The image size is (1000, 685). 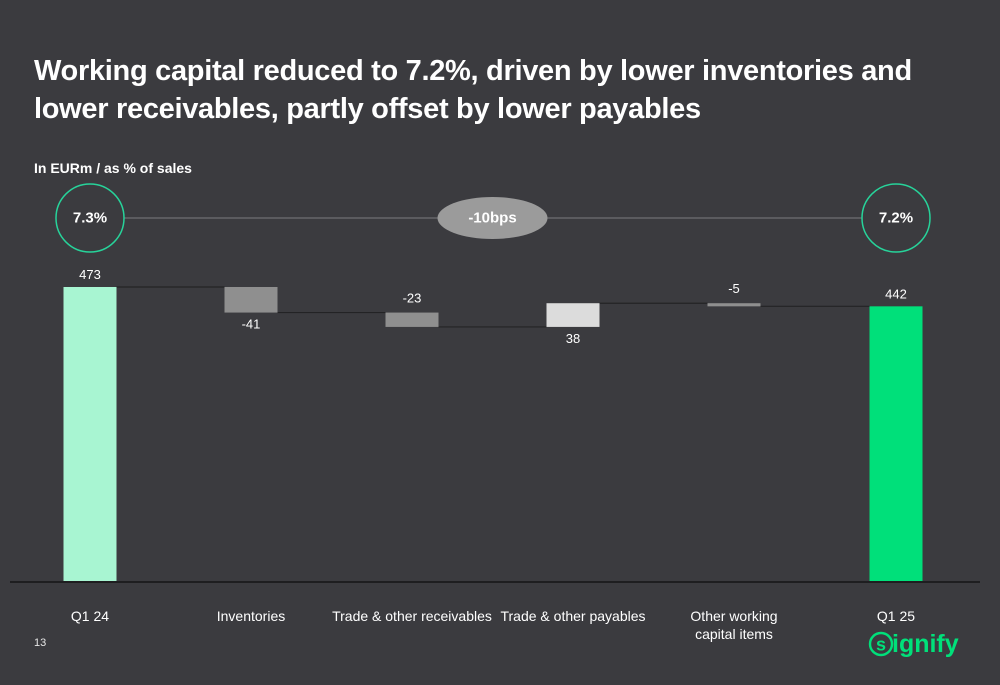 I want to click on ratio-start-circle, so click(x=90, y=218).